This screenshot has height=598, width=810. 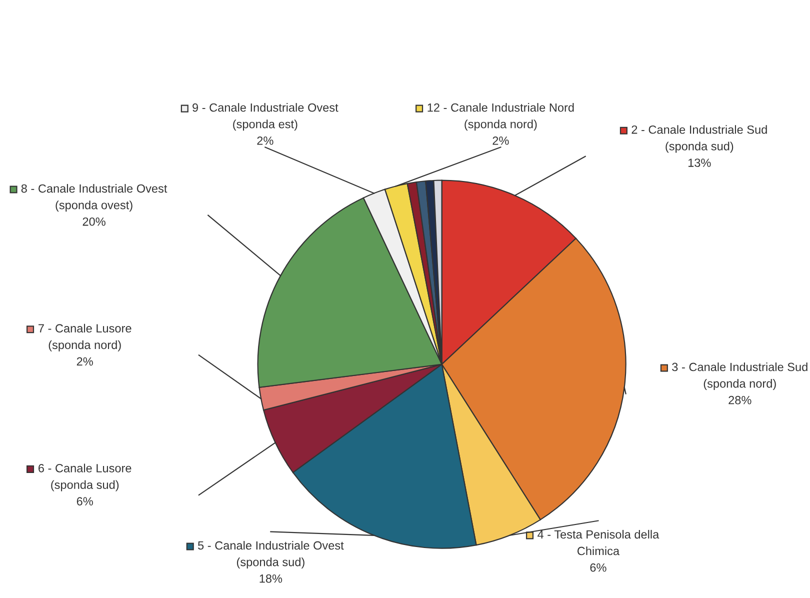 What do you see at coordinates (265, 117) in the screenshot?
I see `legend-label: 9 - Canale Industriale Ovest (sponda est)` at bounding box center [265, 117].